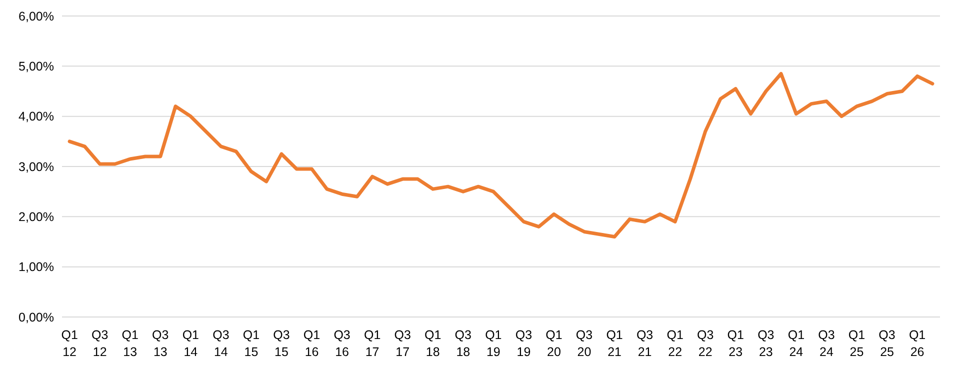 This screenshot has height=373, width=953. What do you see at coordinates (402, 343) in the screenshot?
I see `x-tick-label: Q3 17` at bounding box center [402, 343].